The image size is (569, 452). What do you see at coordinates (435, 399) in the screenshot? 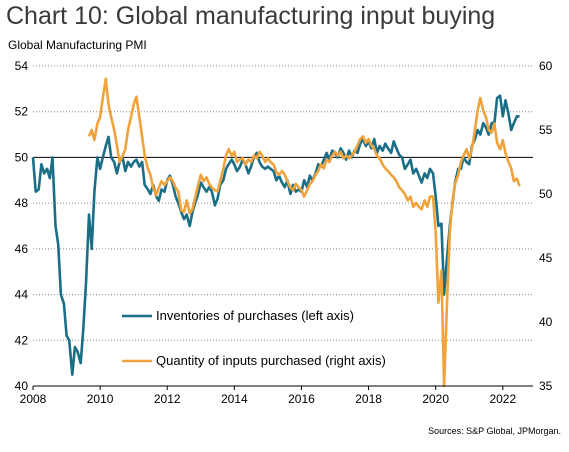
I see `x-tick: 2020` at bounding box center [435, 399].